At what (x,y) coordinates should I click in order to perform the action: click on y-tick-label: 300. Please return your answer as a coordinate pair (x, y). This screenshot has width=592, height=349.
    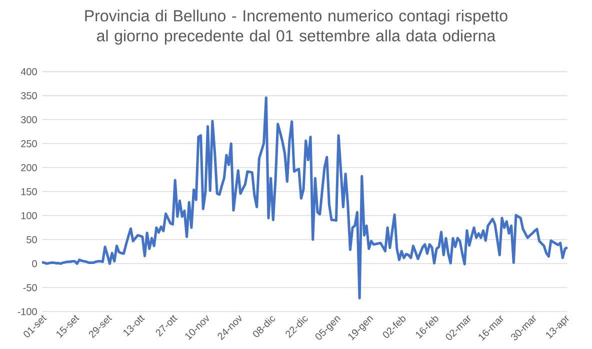
    Looking at the image, I should click on (28, 120).